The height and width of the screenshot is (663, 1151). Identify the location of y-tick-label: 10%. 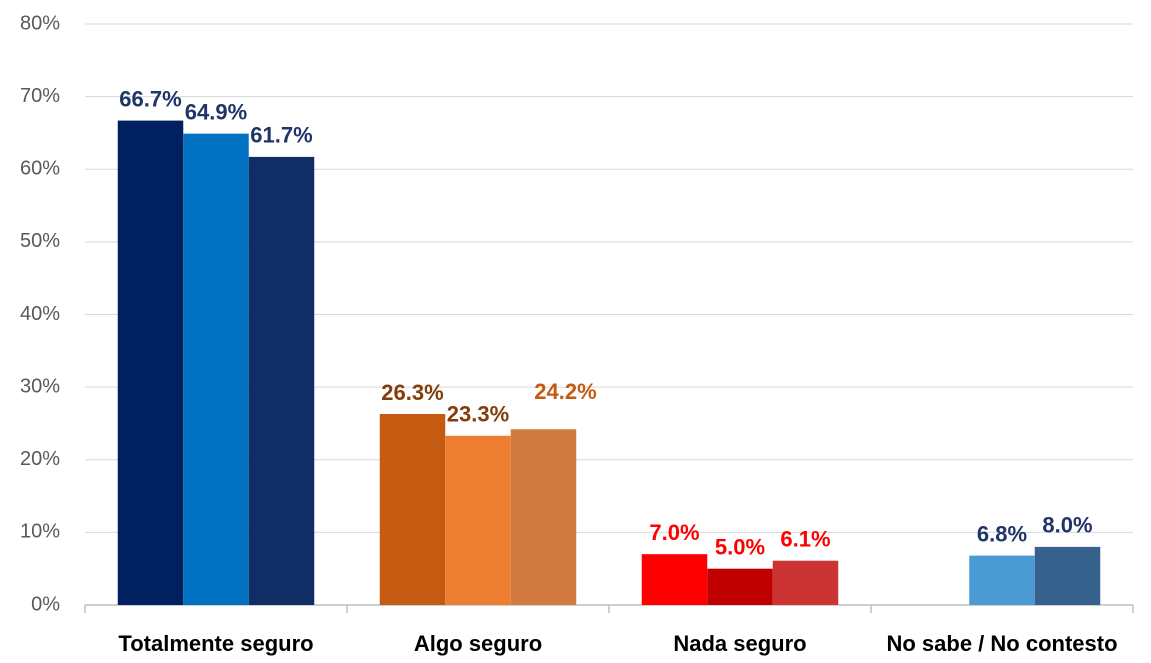
(40, 532).